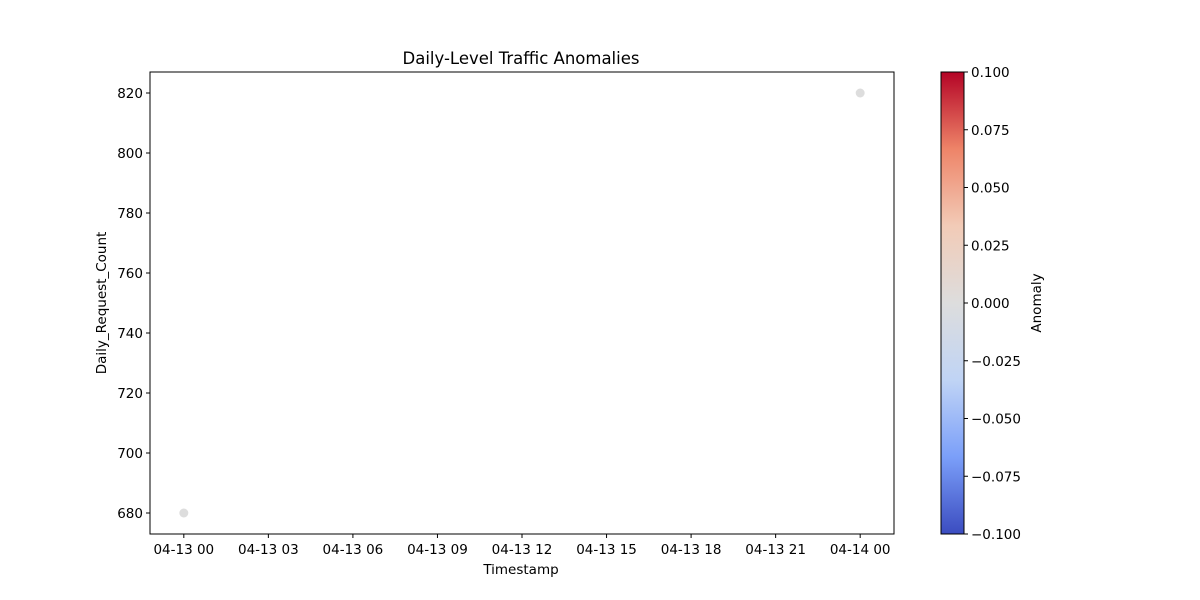  What do you see at coordinates (775, 550) in the screenshot?
I see `x-tick-label: 04-13 21` at bounding box center [775, 550].